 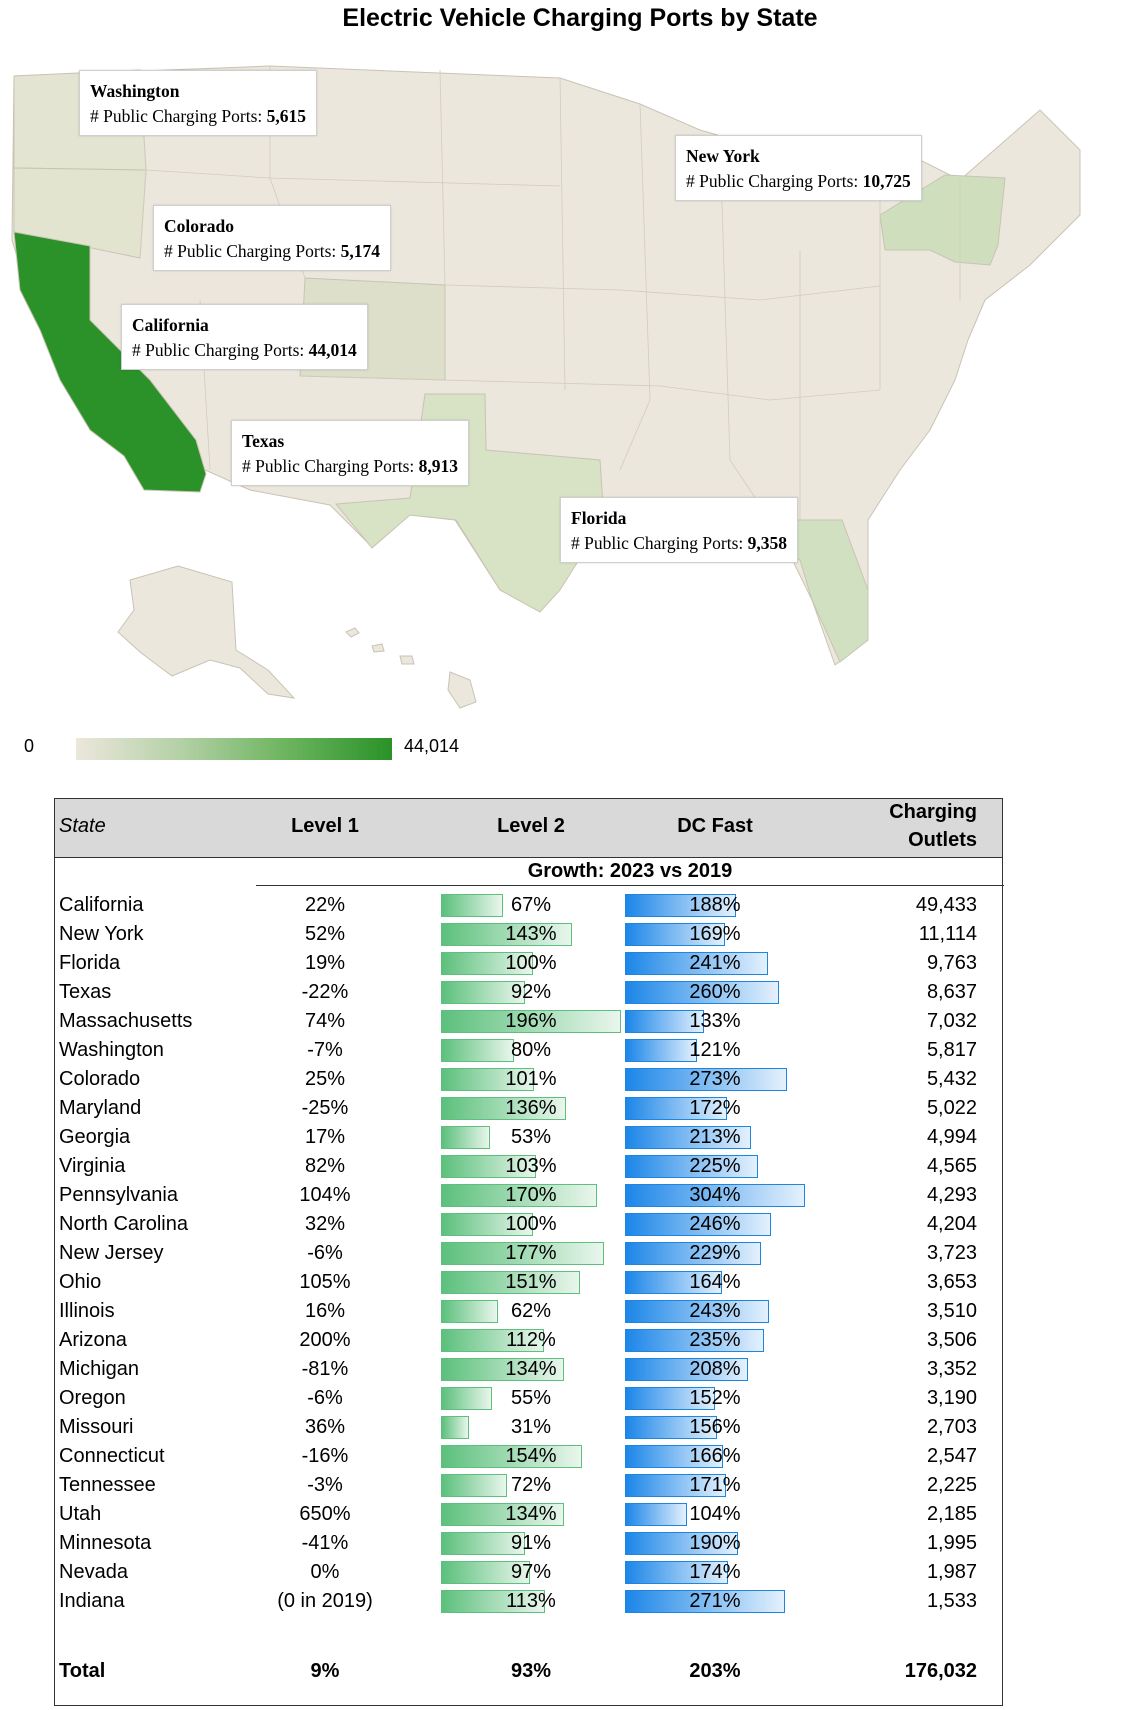 What do you see at coordinates (325, 1079) in the screenshot?
I see `row-level1: 25%` at bounding box center [325, 1079].